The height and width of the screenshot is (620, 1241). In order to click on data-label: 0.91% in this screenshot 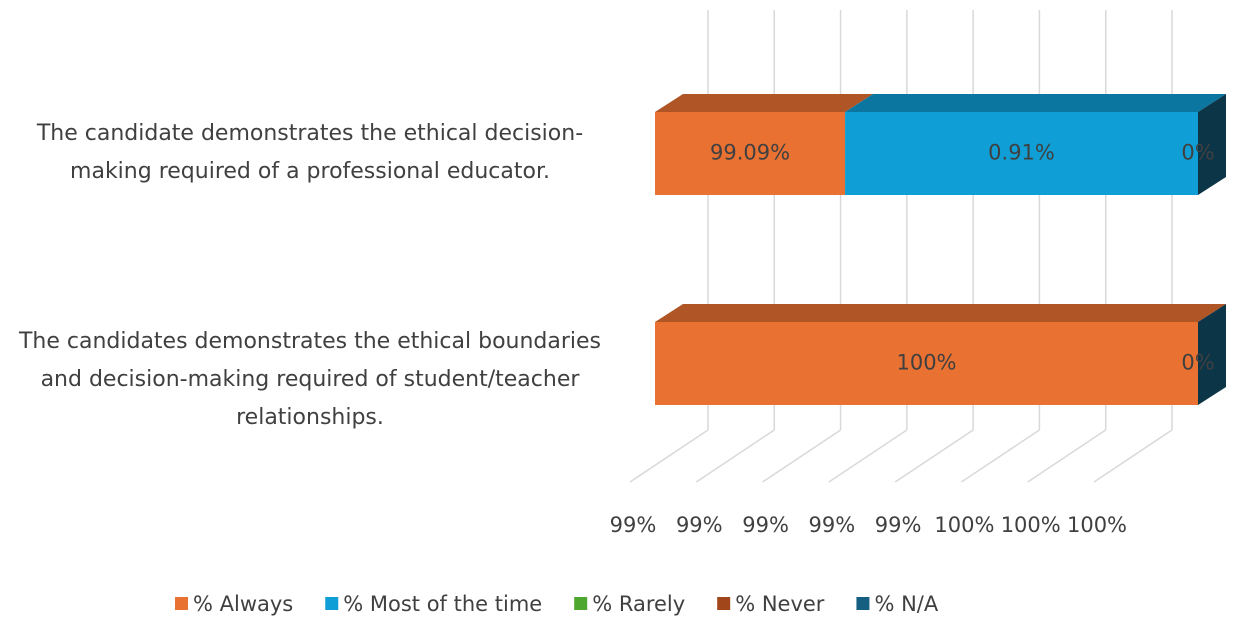, I will do `click(1021, 153)`.